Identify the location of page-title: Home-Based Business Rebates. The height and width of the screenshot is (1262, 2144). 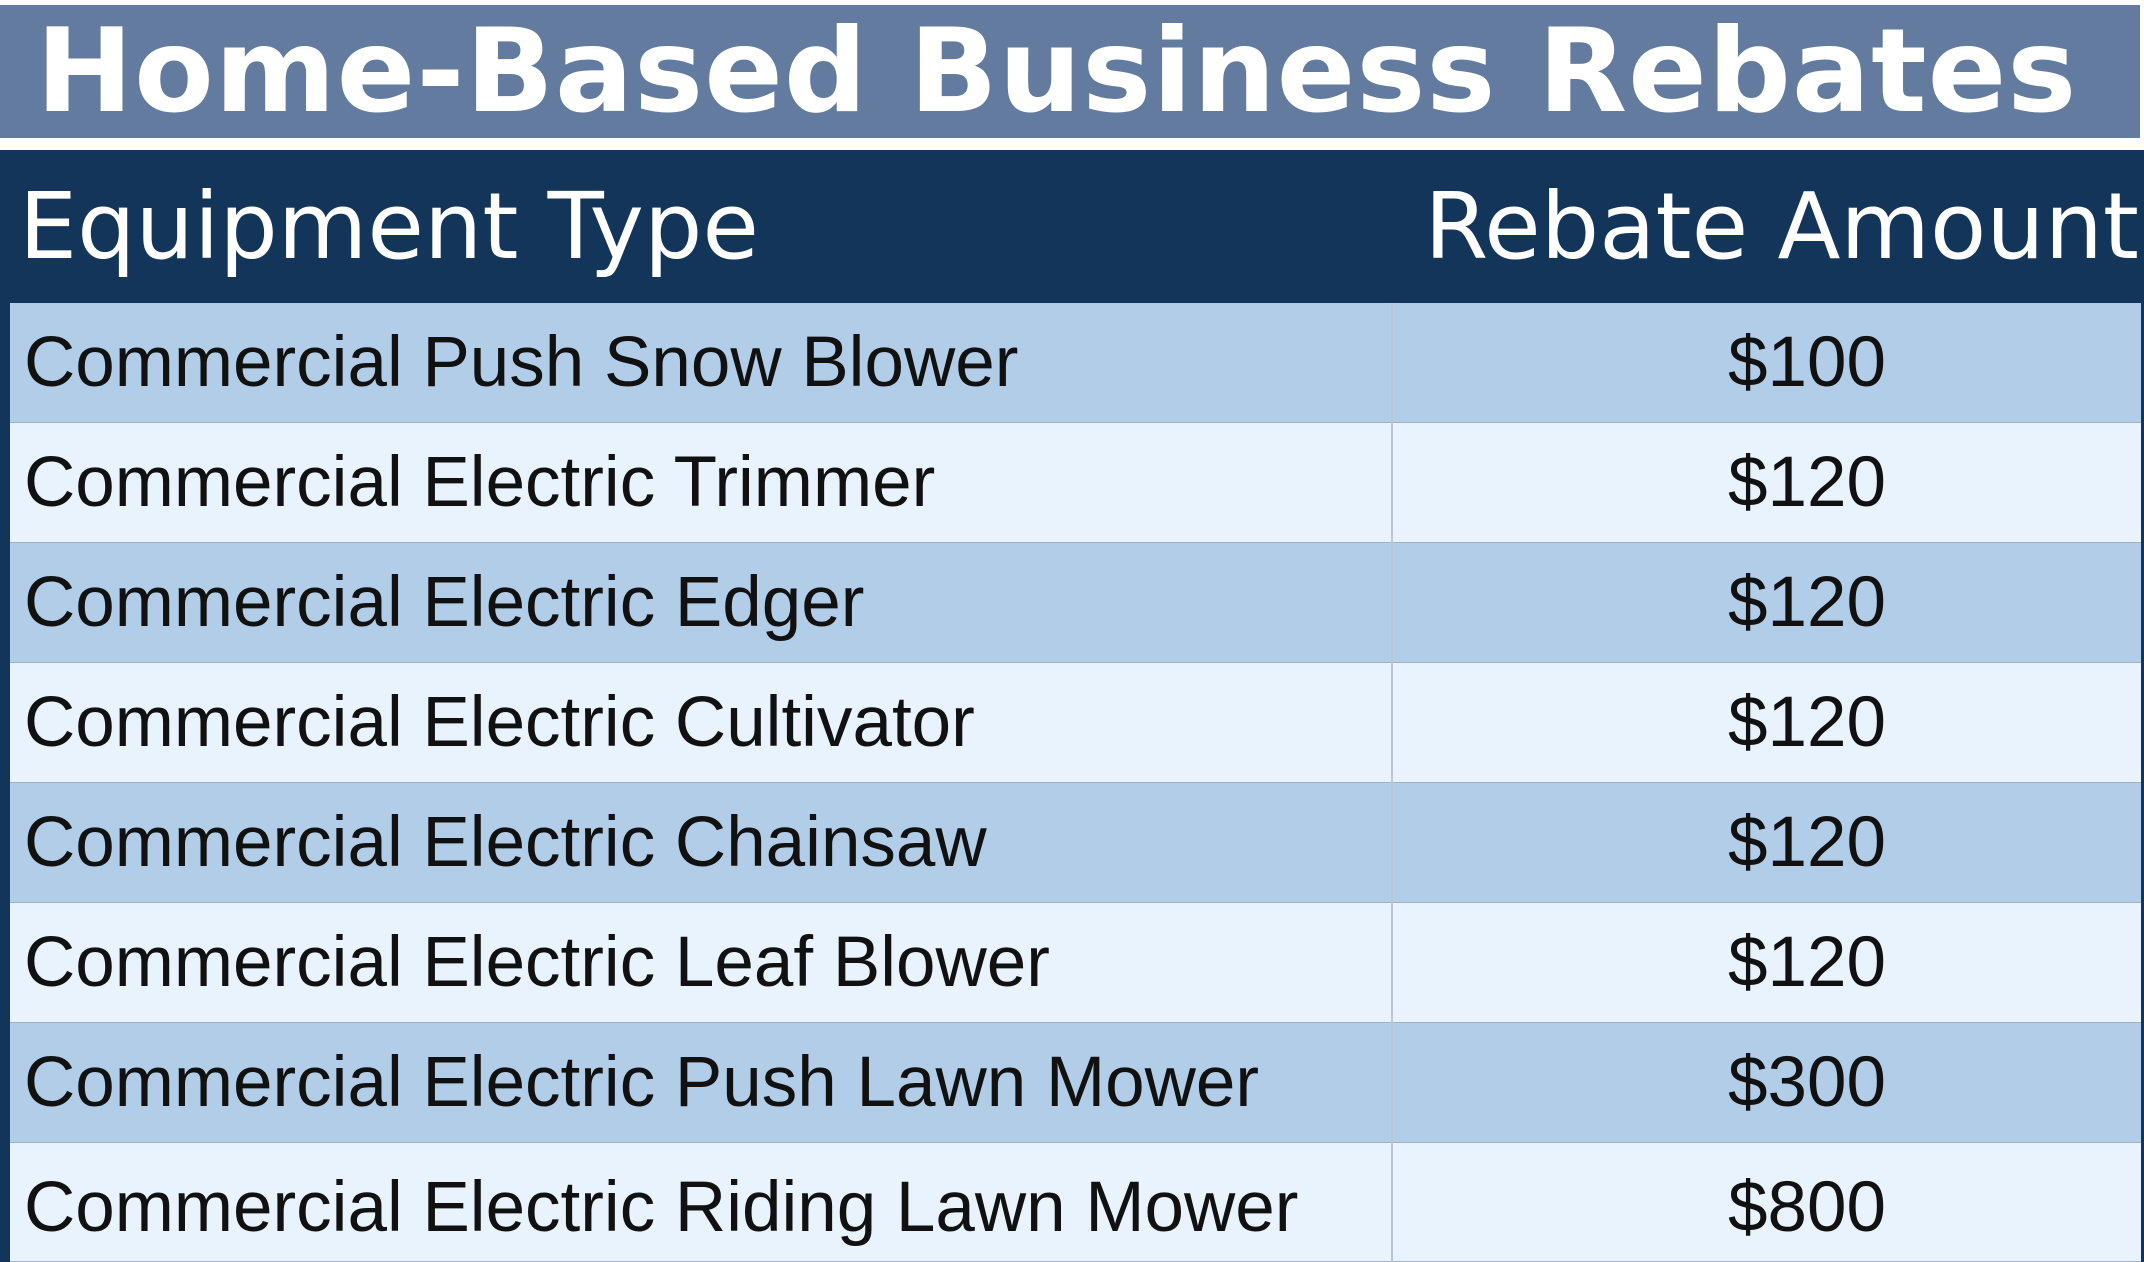
(1057, 71).